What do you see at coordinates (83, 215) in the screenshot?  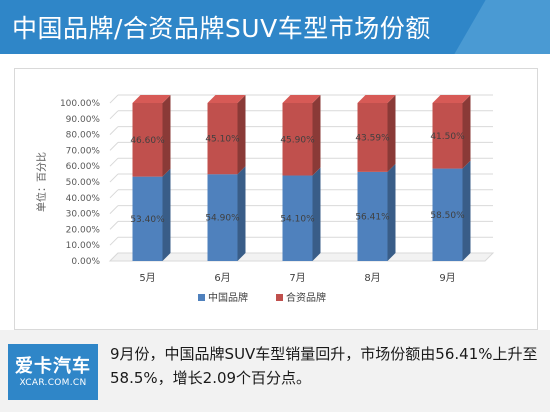 I see `y-tick-label: 30.00%` at bounding box center [83, 215].